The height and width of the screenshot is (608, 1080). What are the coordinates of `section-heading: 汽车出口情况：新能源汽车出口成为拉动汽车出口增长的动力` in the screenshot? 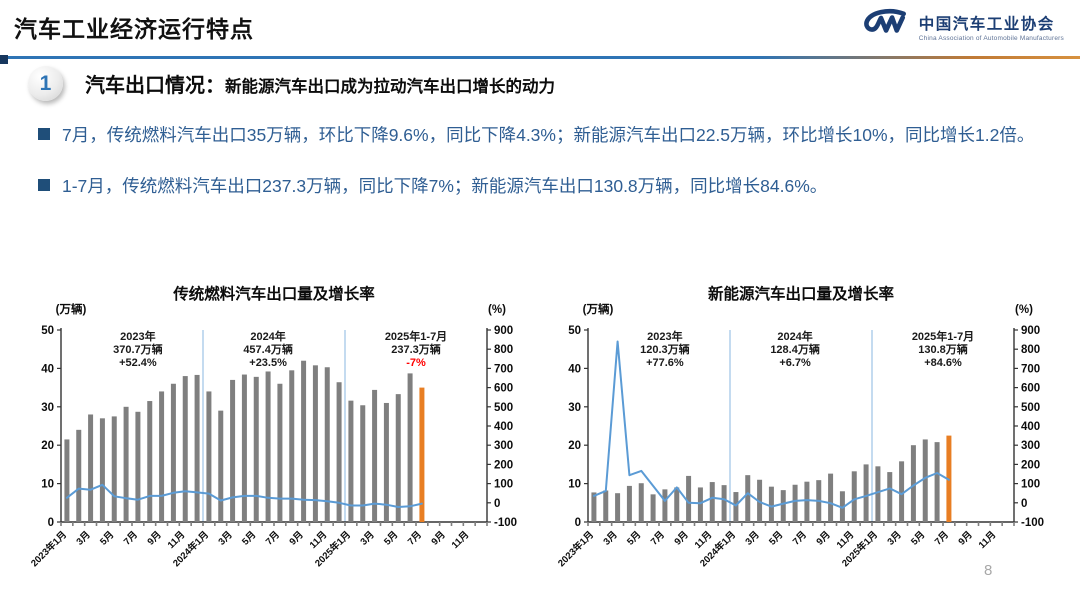 It's located at (320, 83).